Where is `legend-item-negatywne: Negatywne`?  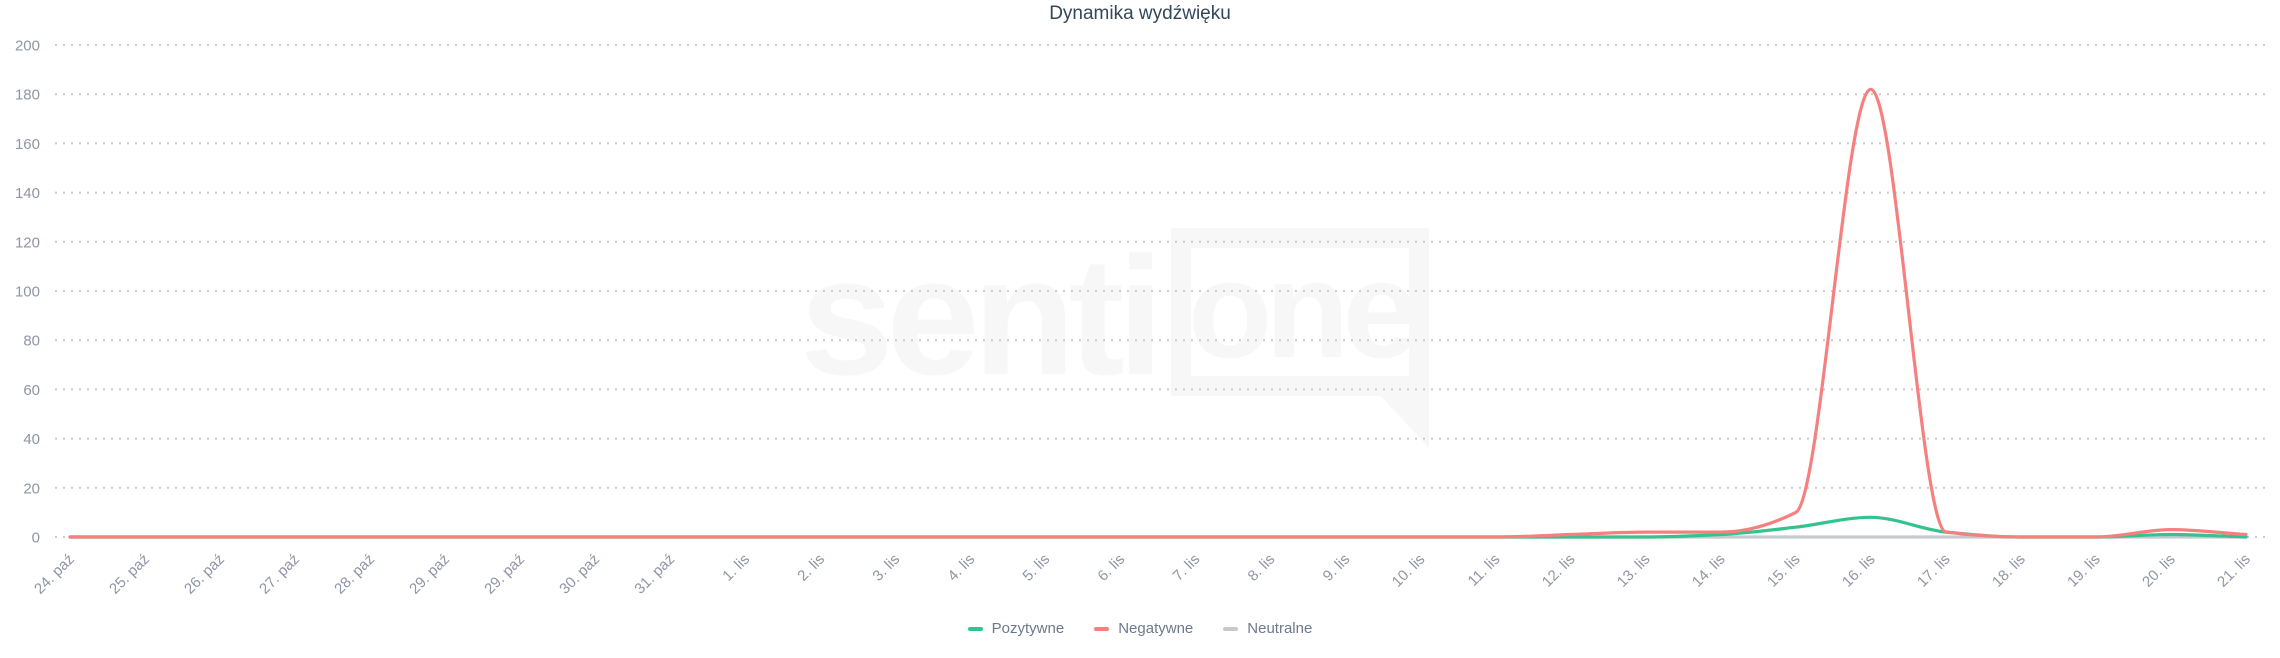 legend-item-negatywne: Negatywne is located at coordinates (1143, 628).